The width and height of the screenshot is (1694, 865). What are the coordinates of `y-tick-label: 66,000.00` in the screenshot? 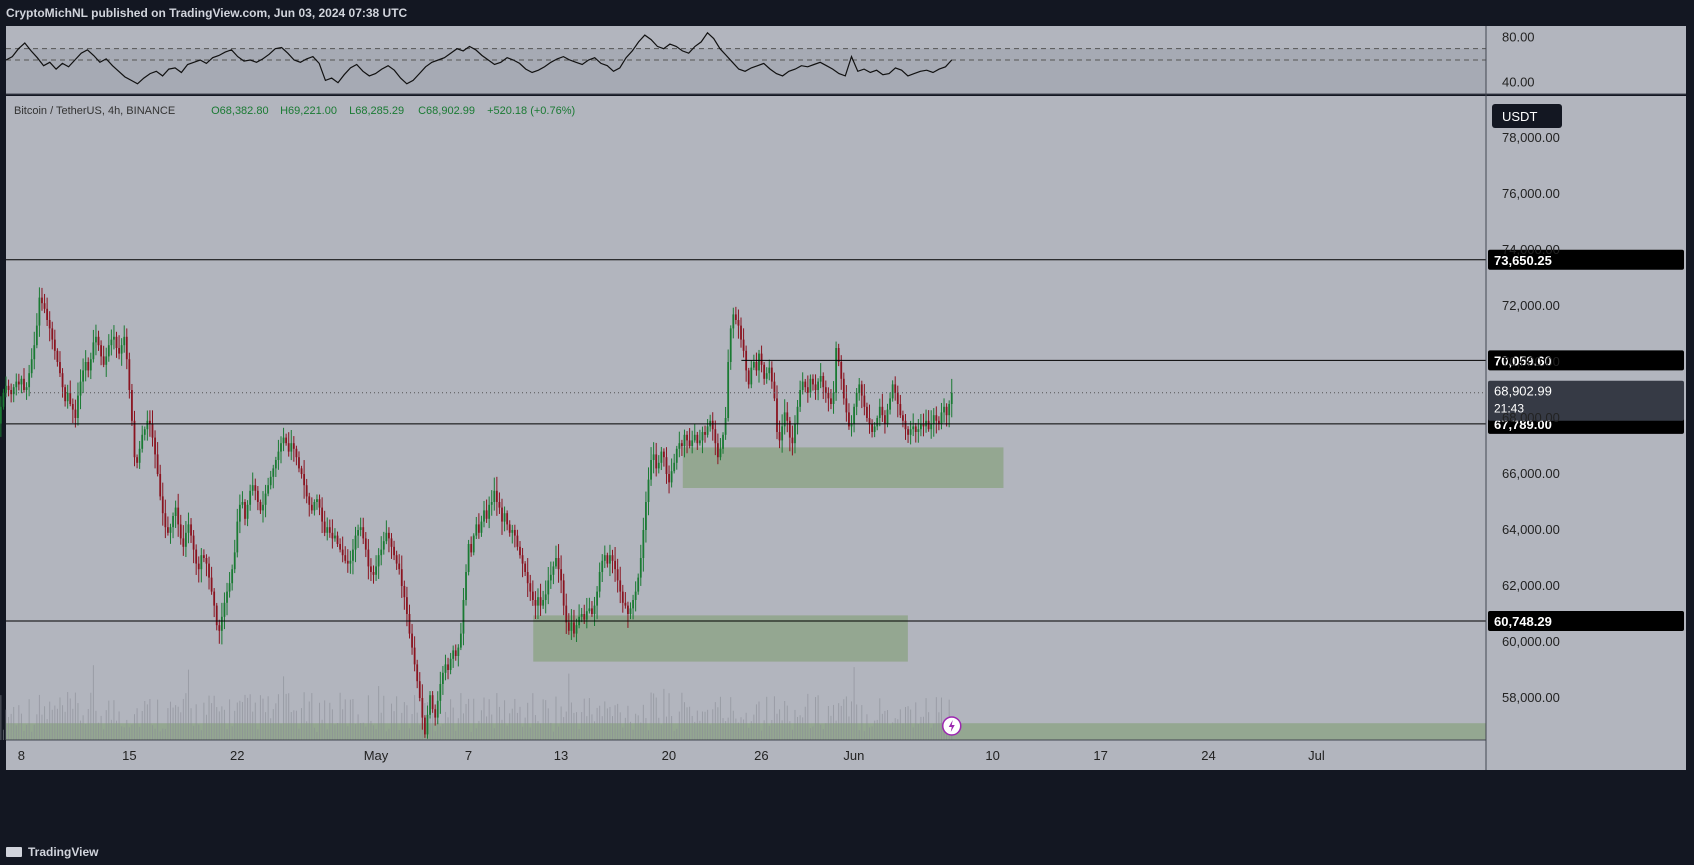 It's located at (1531, 473).